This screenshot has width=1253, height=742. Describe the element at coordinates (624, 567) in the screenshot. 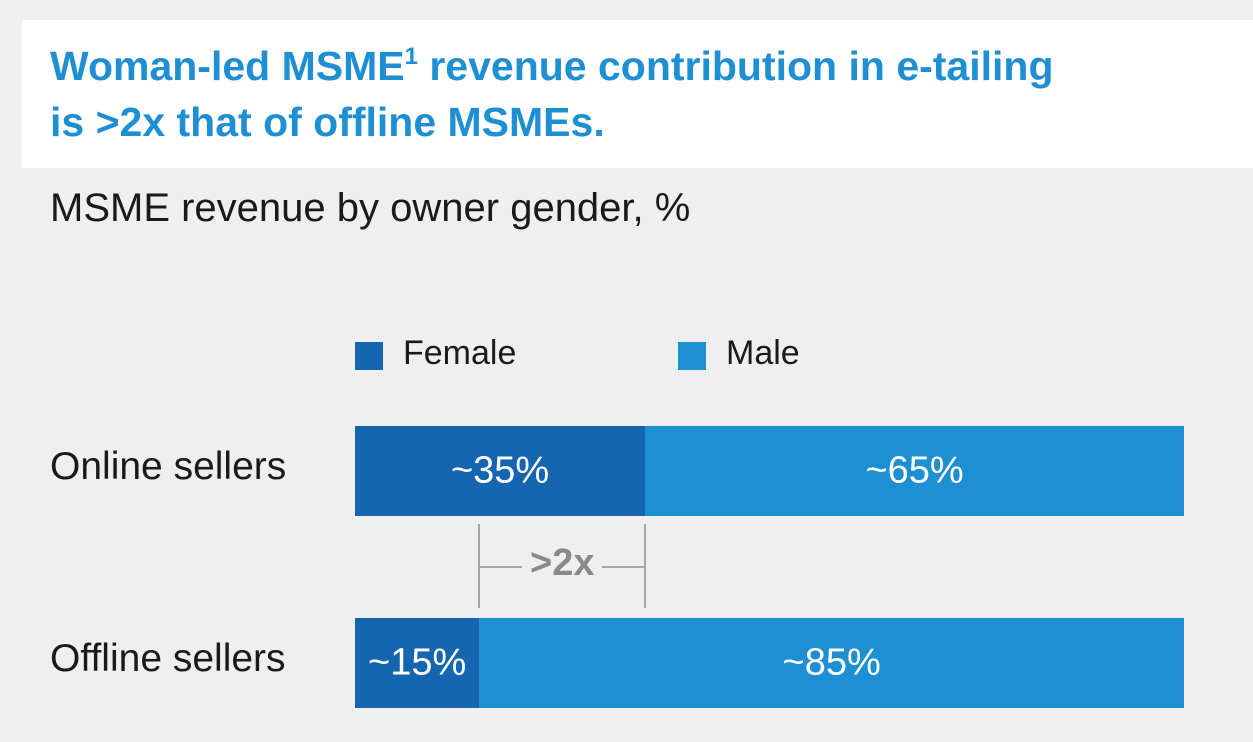

I see `bracket-line-right` at that location.